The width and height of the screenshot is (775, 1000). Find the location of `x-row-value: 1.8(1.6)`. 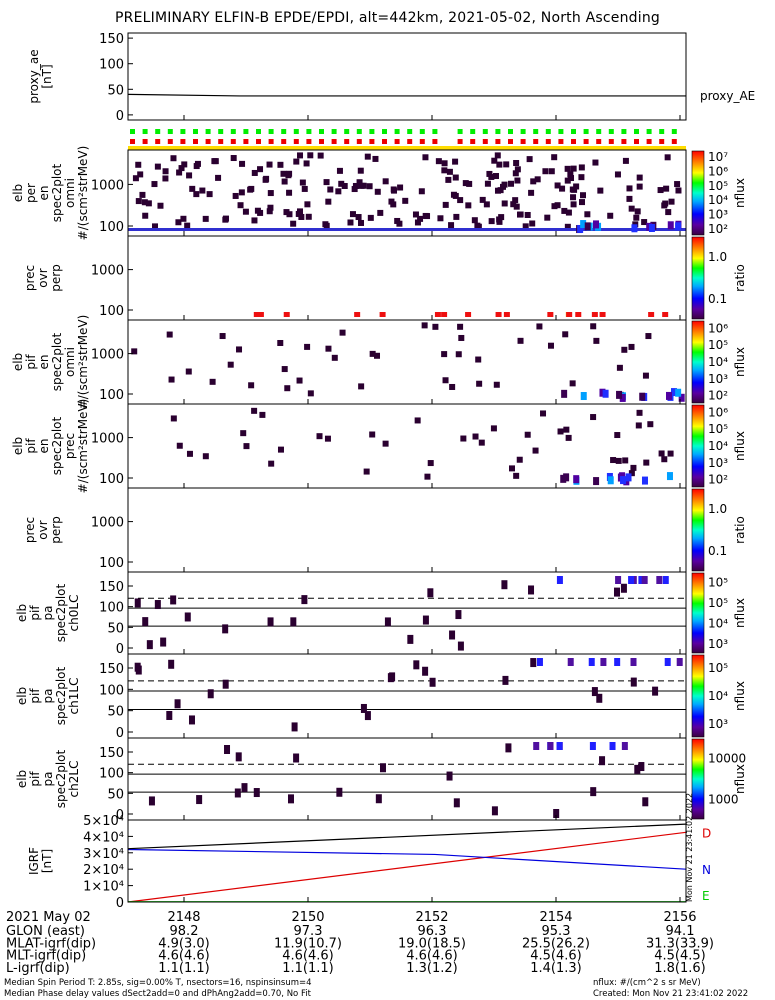

x-row-value: 1.8(1.6) is located at coordinates (680, 968).